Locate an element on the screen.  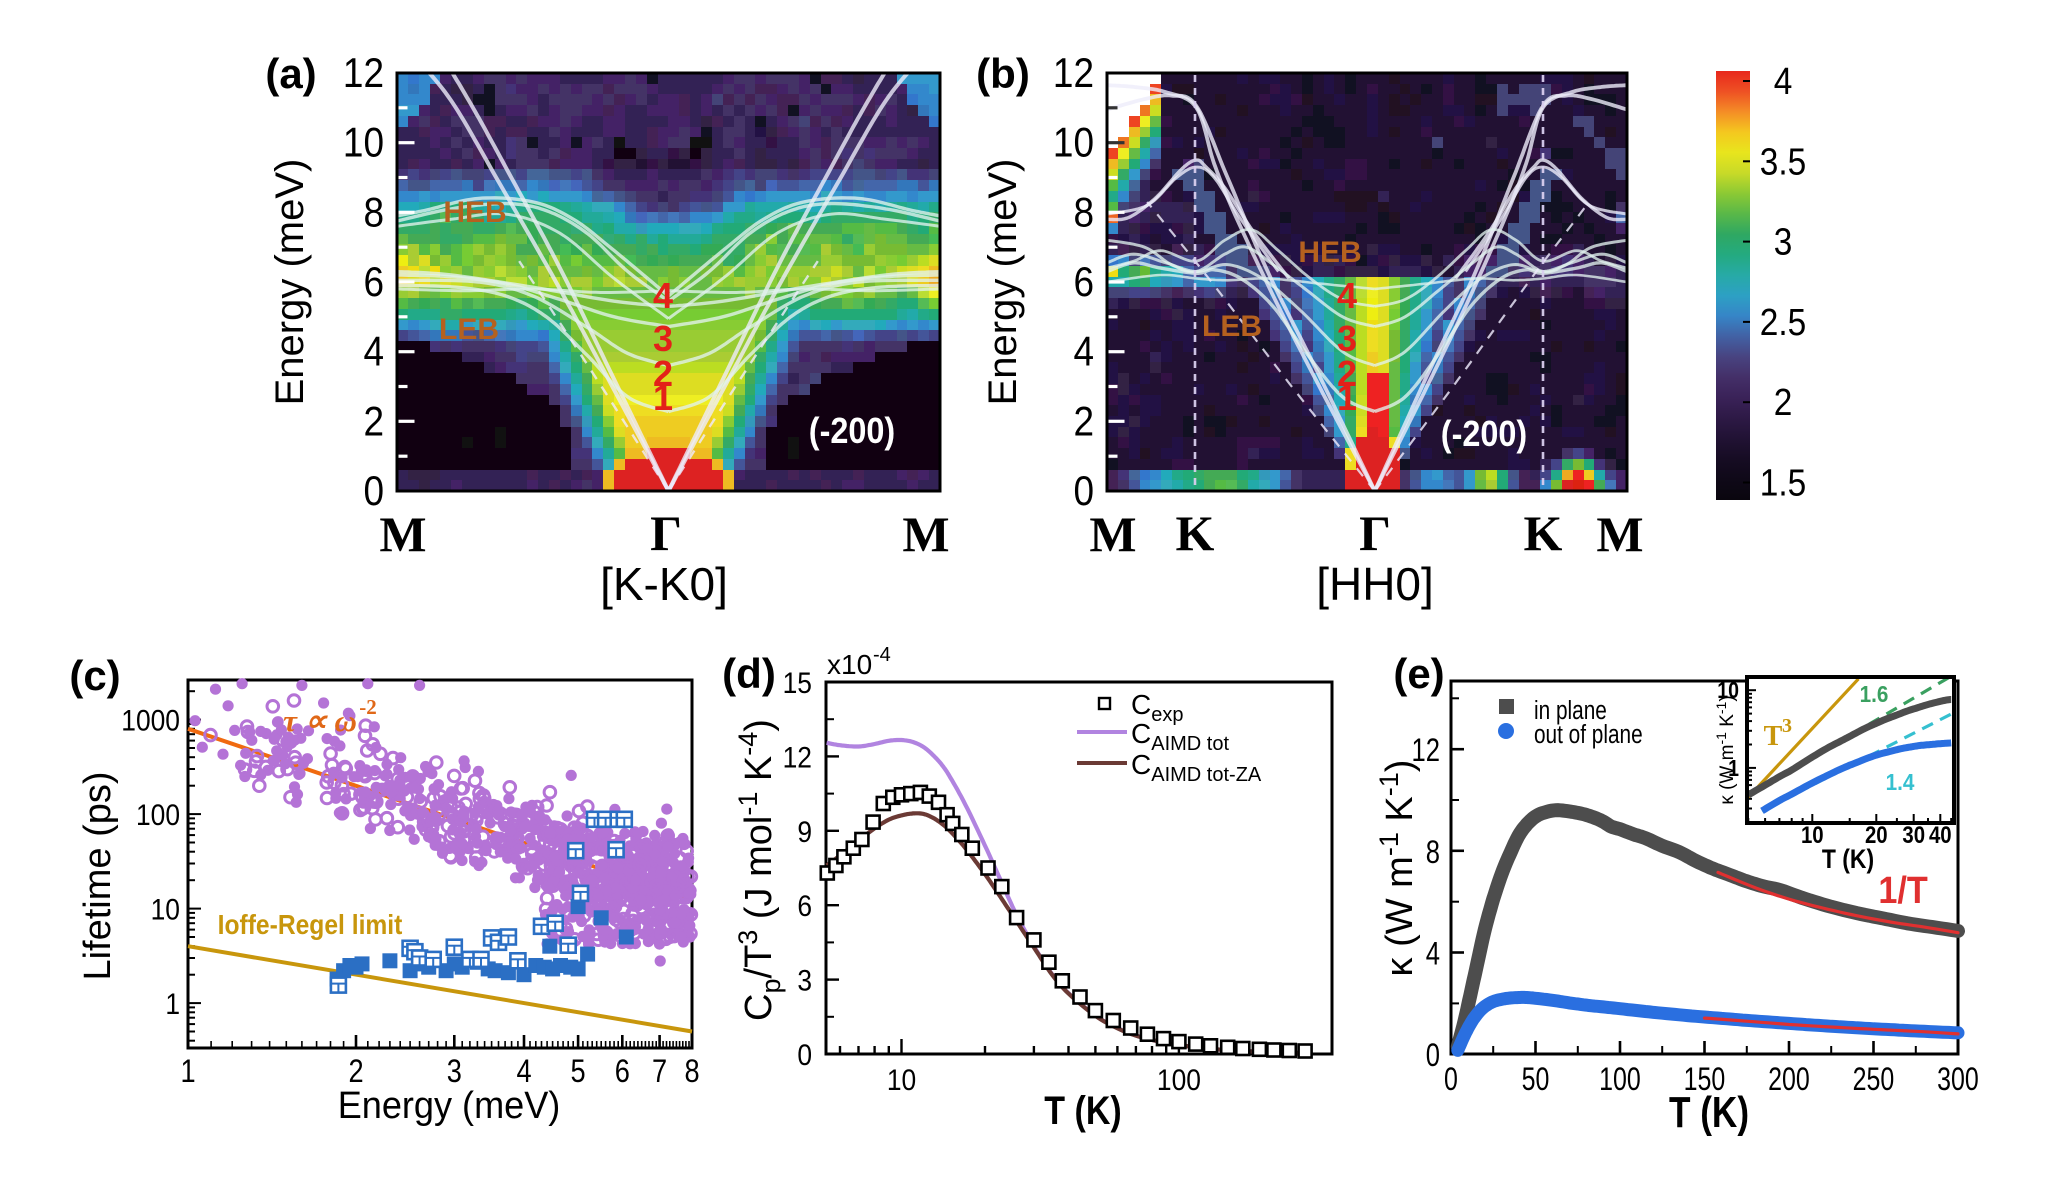
svg-text: κ (W m-1 K-1) is located at coordinates (1725, 749).